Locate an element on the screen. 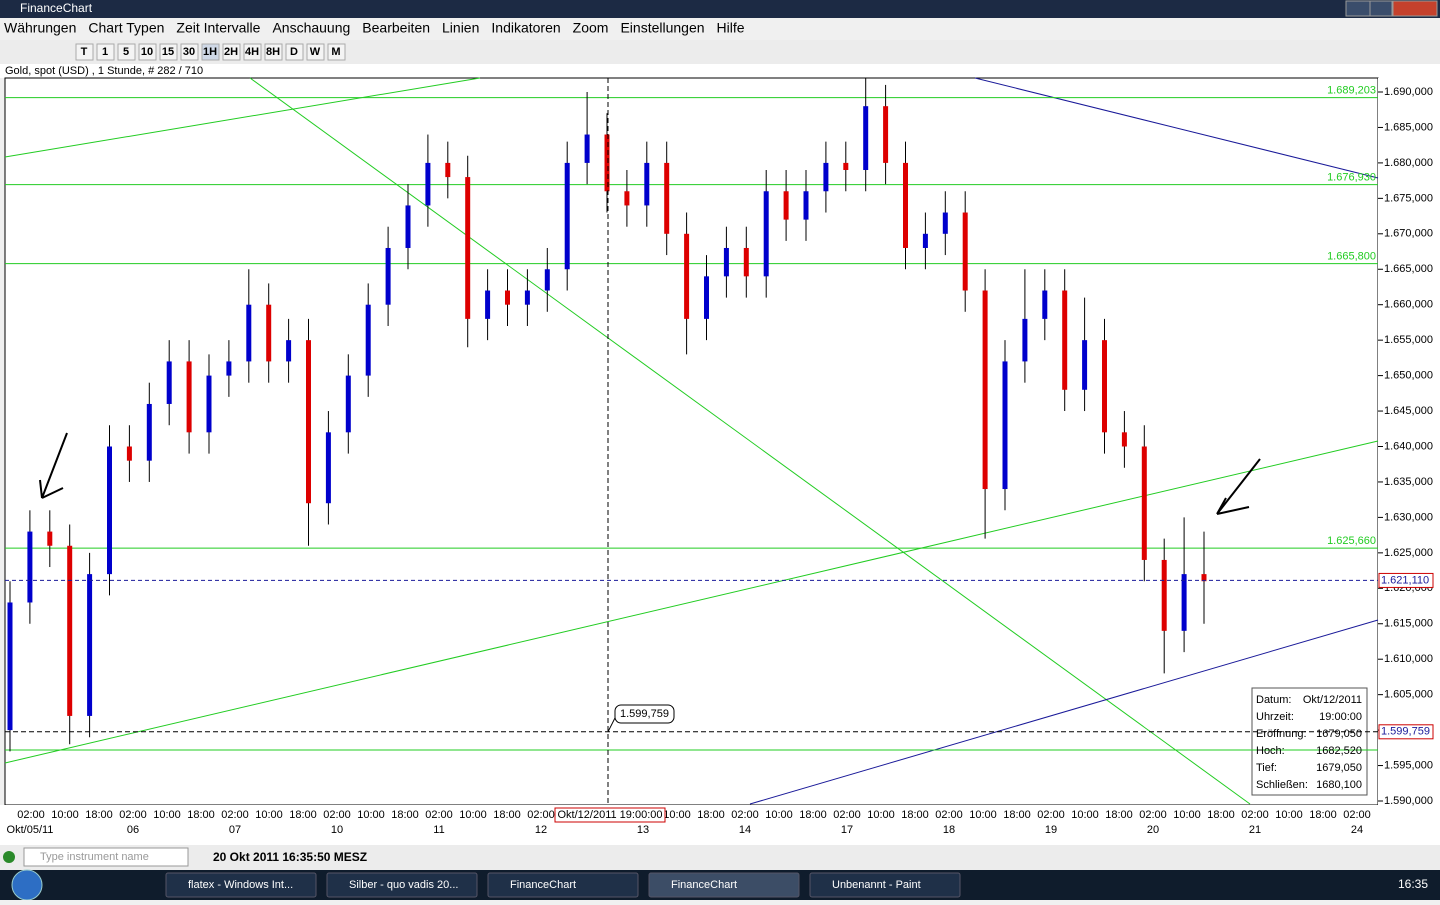  info-key: Hoch: is located at coordinates (1270, 751).